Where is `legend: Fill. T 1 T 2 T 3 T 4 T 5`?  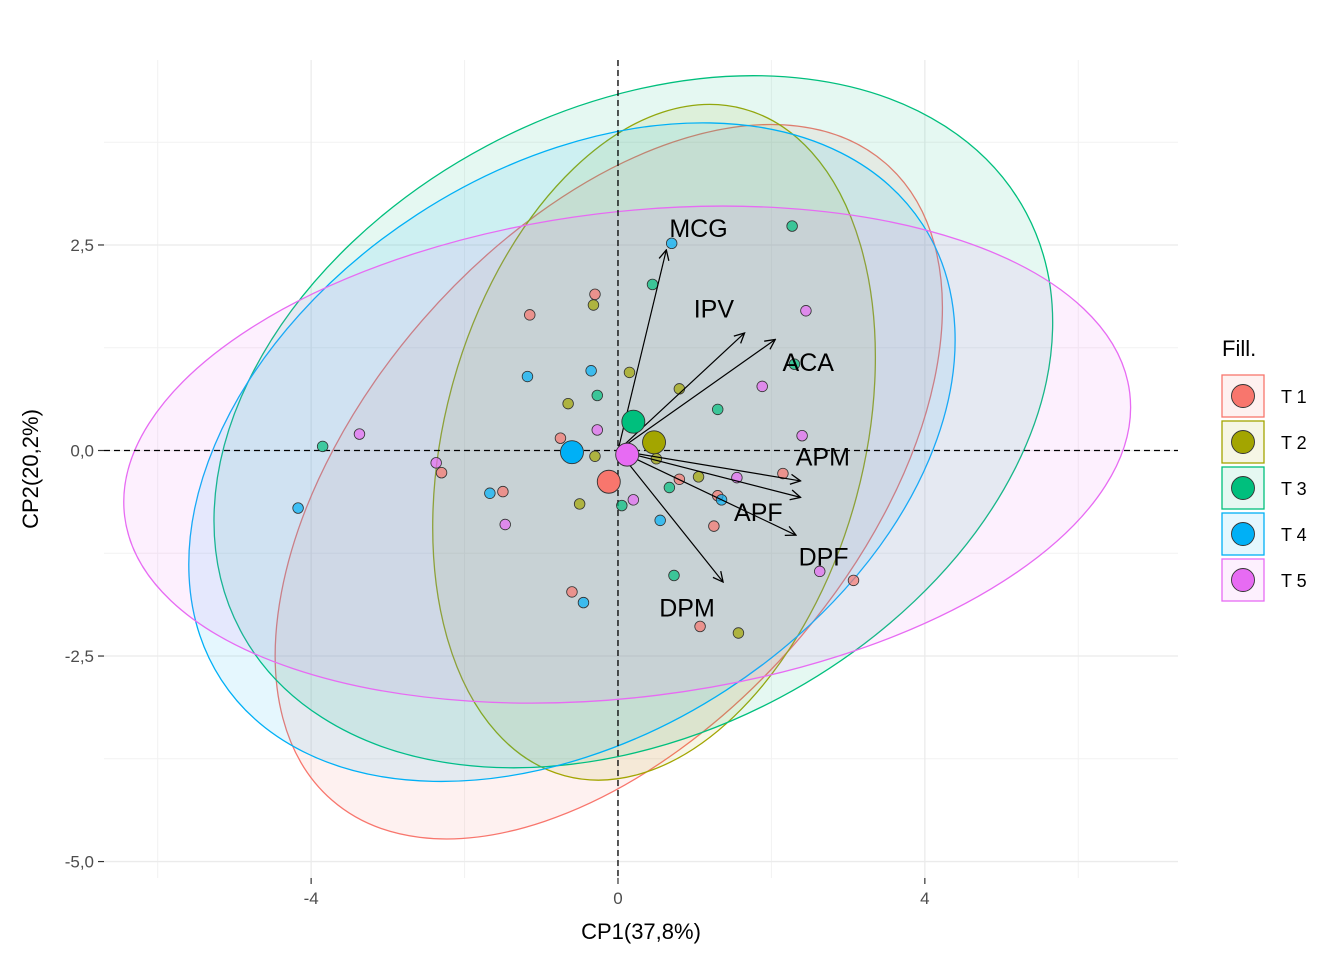
legend: Fill. T 1 T 2 T 3 T 4 T 5 is located at coordinates (1264, 469).